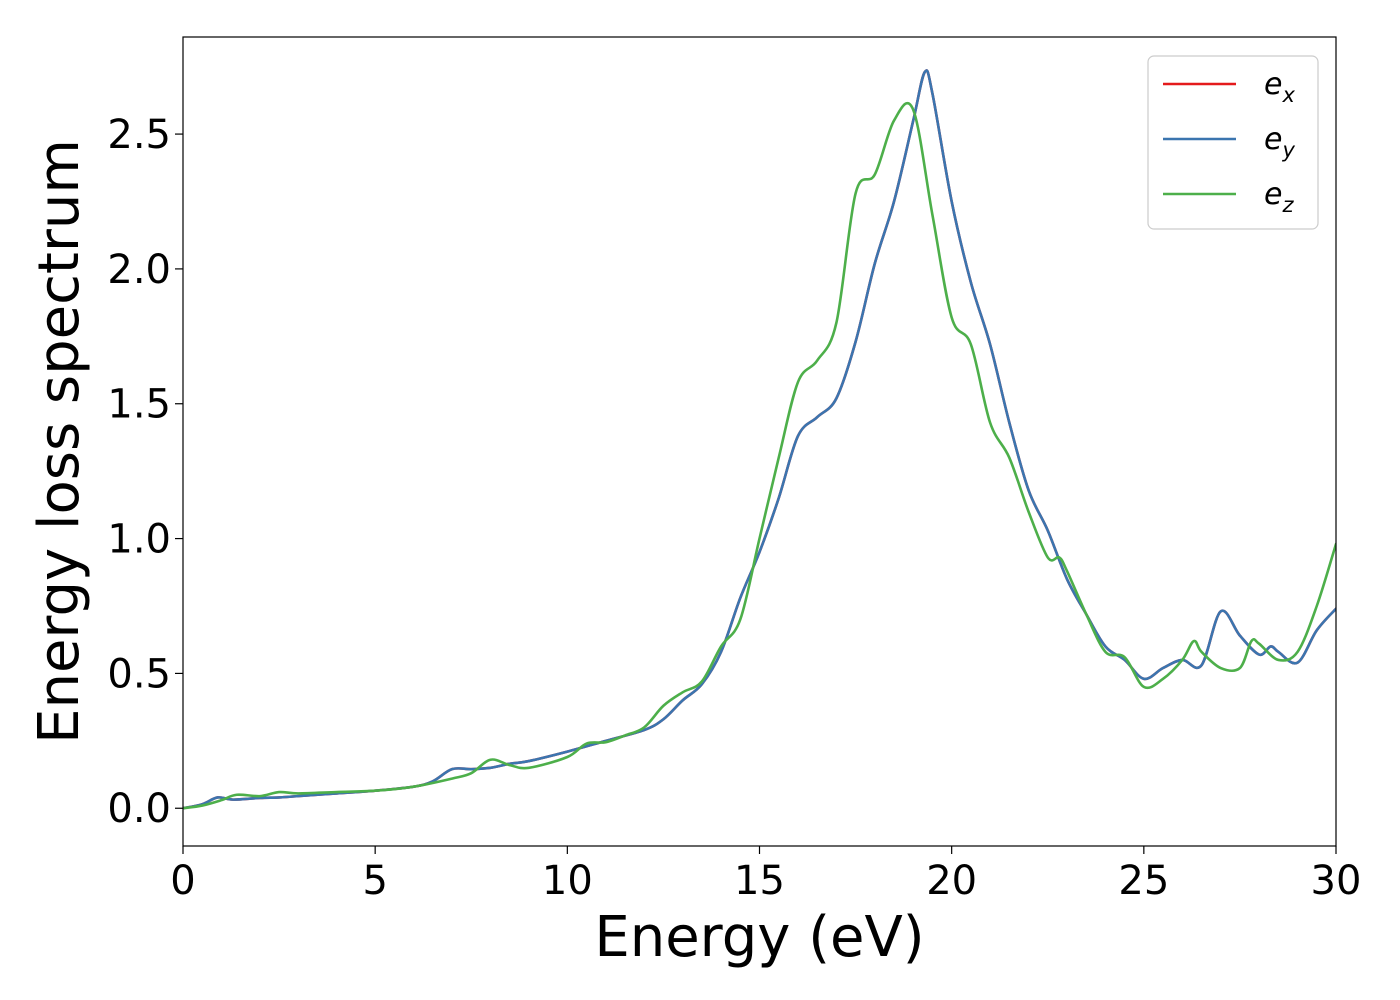  Describe the element at coordinates (567, 881) in the screenshot. I see `x-tick-label: 10` at that location.